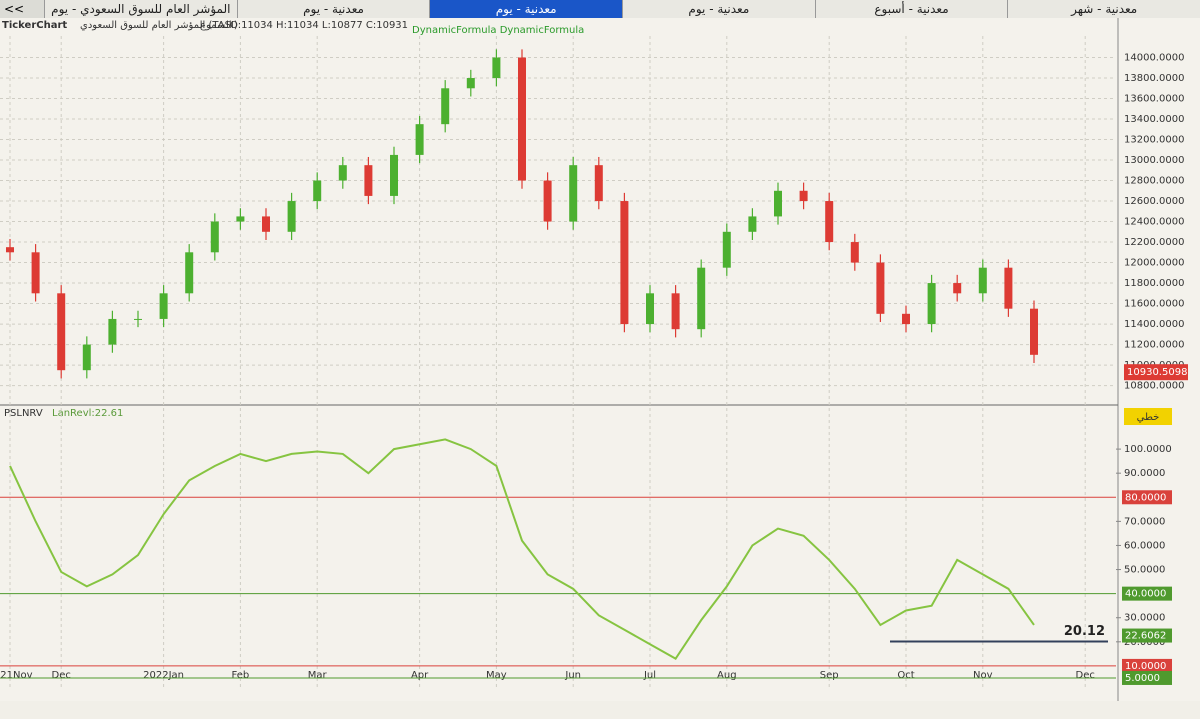 The width and height of the screenshot is (1200, 719). Describe the element at coordinates (1144, 570) in the screenshot. I see `y-tick-label: 50.0000` at that location.